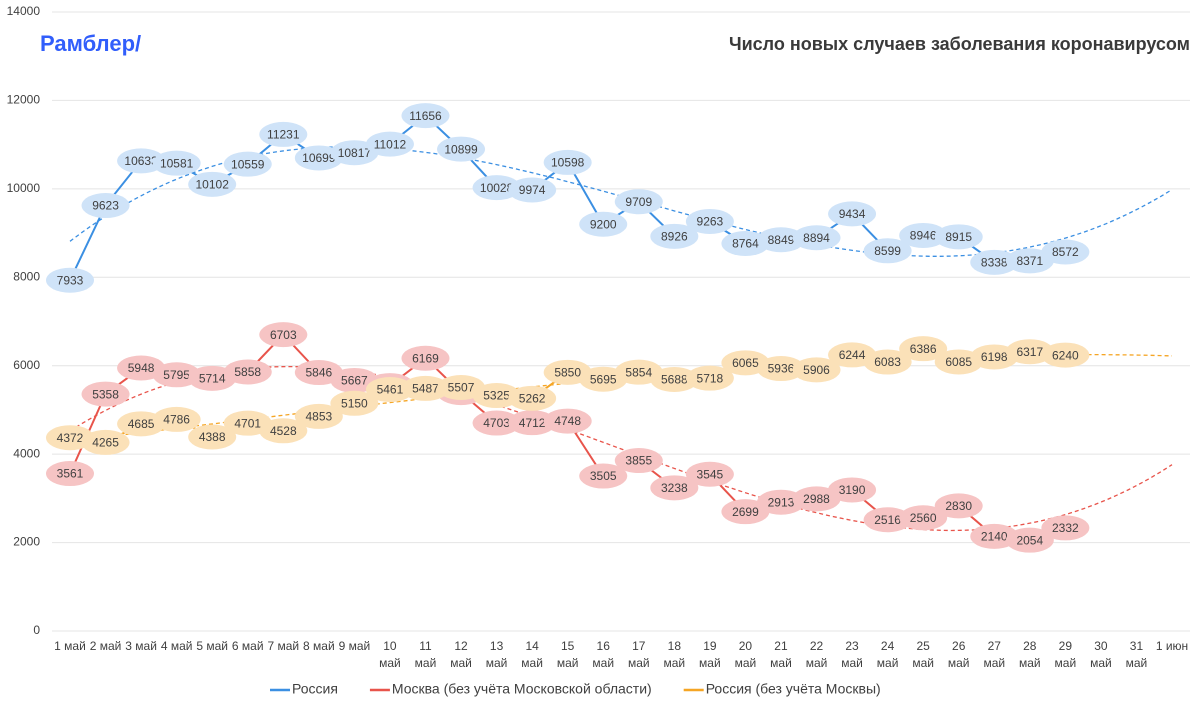  What do you see at coordinates (461, 149) in the screenshot?
I see `data-label: 10899` at bounding box center [461, 149].